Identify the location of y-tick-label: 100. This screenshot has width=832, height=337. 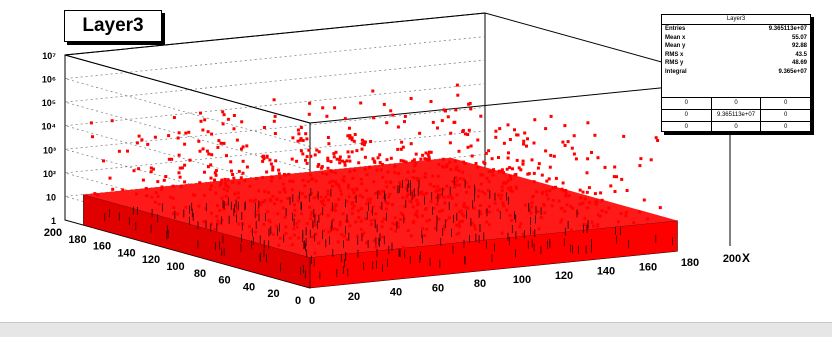
(175, 267).